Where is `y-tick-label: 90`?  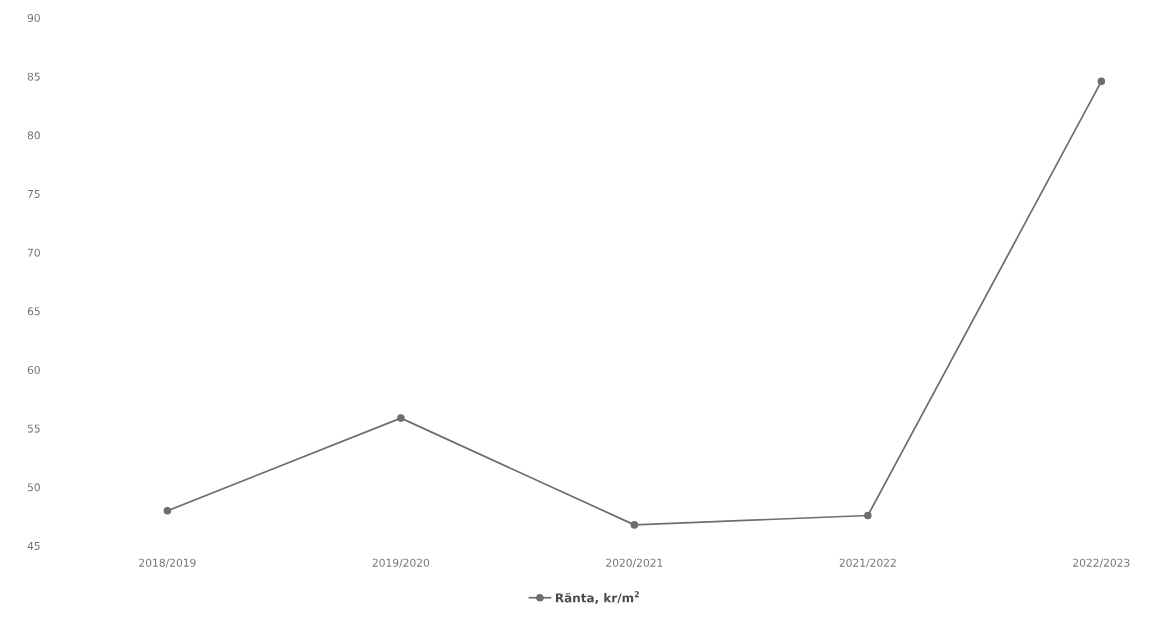
y-tick-label: 90 is located at coordinates (33, 18).